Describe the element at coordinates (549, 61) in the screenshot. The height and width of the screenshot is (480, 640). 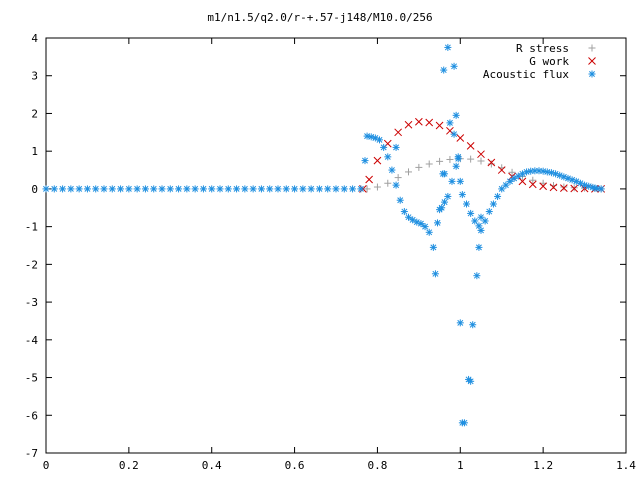
I see `legend-label: G work` at that location.